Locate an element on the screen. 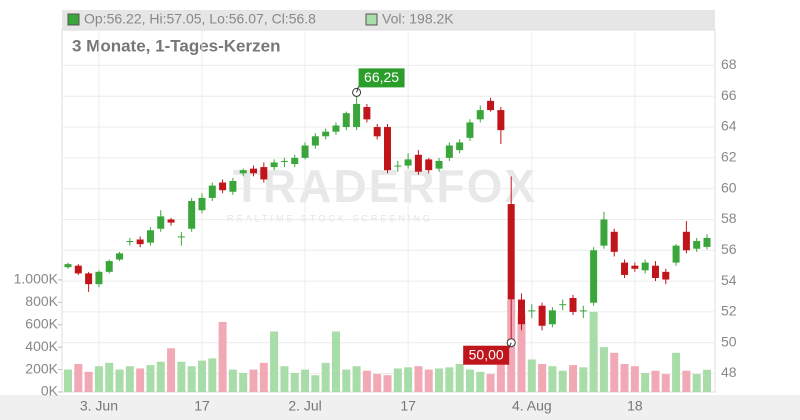 The width and height of the screenshot is (800, 420). annotation-leader is located at coordinates (510, 345).